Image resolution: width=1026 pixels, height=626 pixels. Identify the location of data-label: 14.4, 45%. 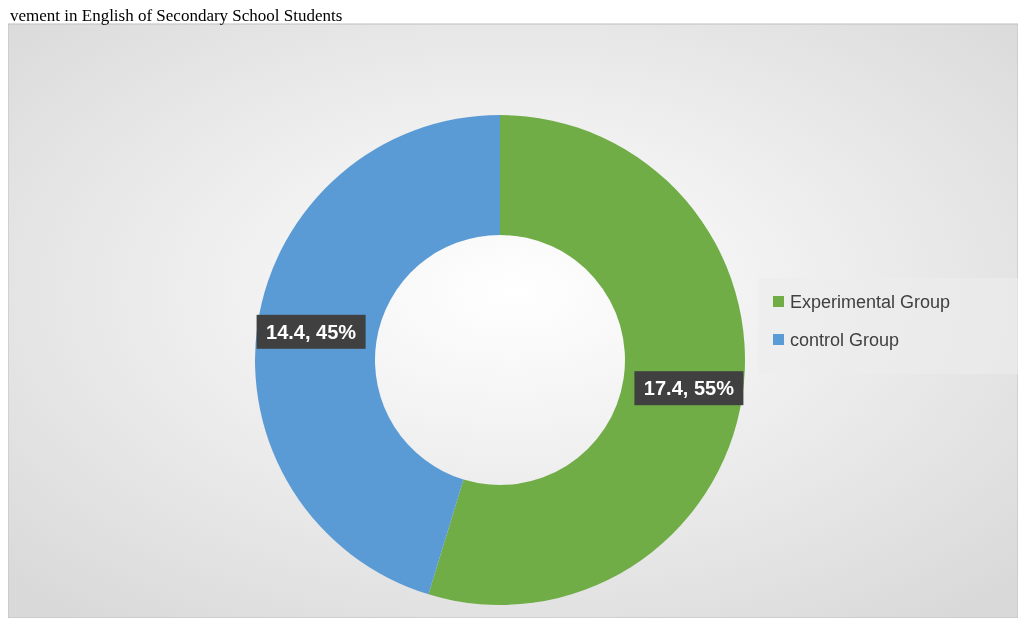
(311, 331).